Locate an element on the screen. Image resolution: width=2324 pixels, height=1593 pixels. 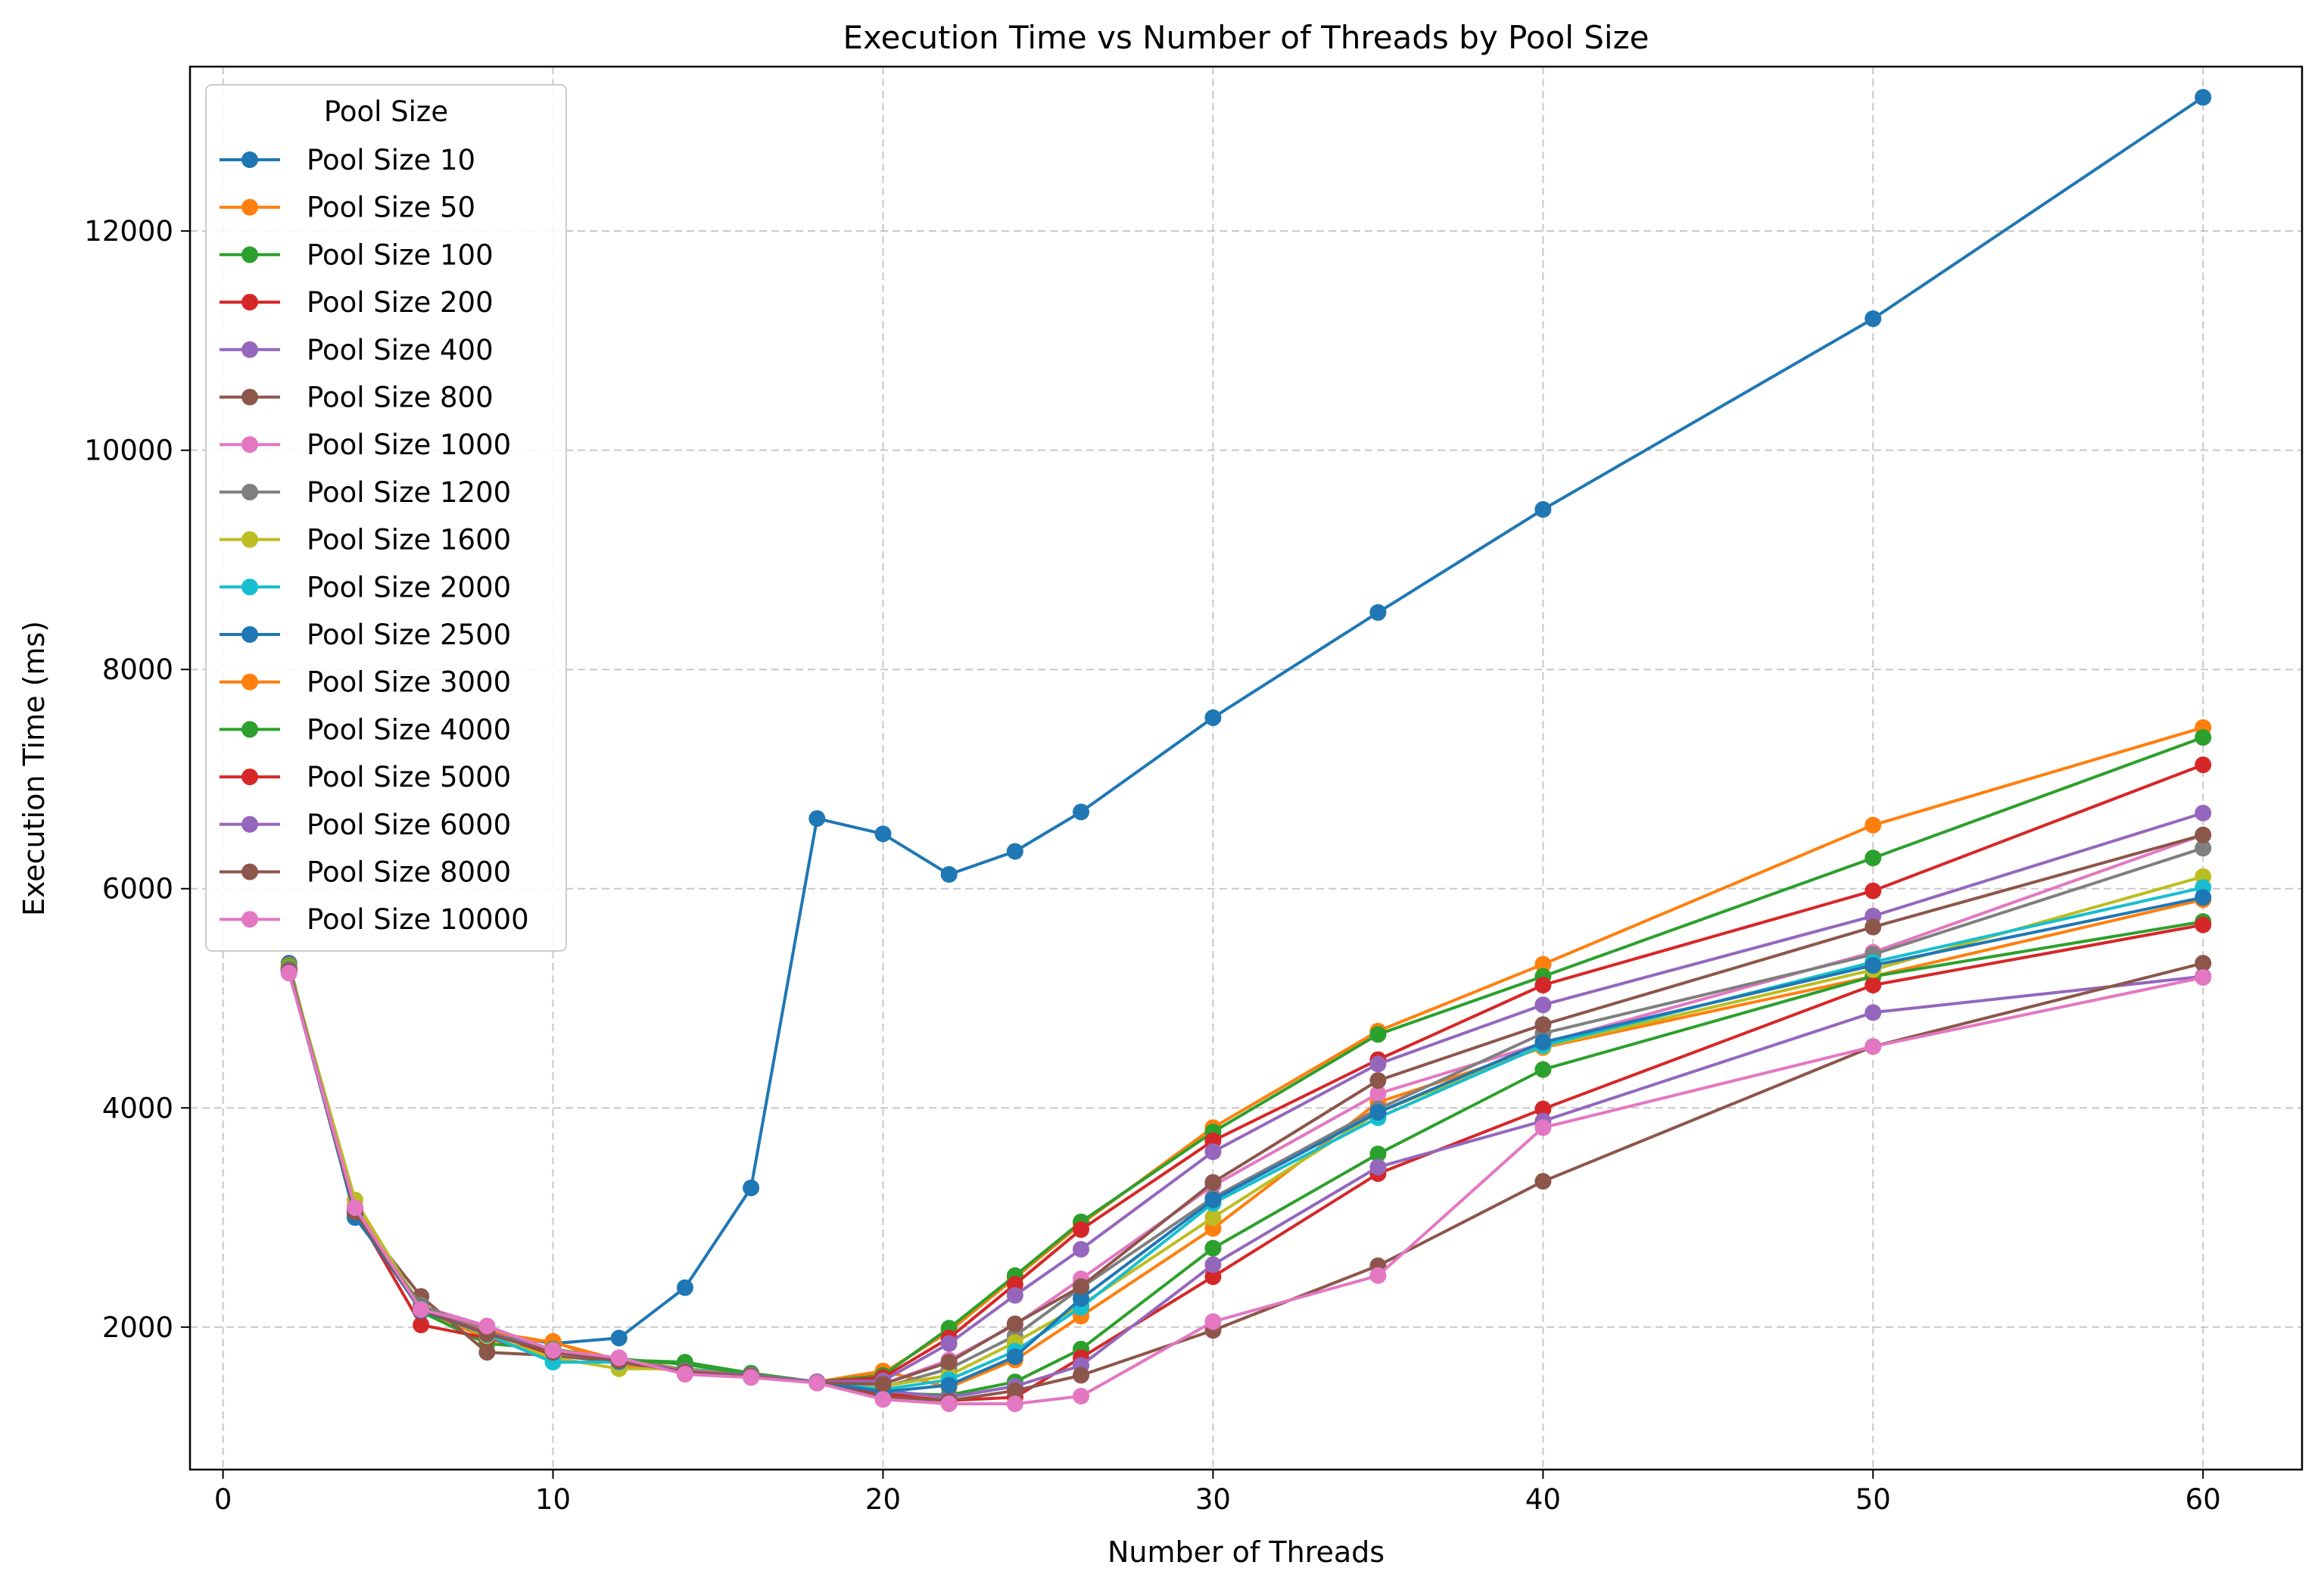
legend-item: Pool Size 200 is located at coordinates (357, 302).